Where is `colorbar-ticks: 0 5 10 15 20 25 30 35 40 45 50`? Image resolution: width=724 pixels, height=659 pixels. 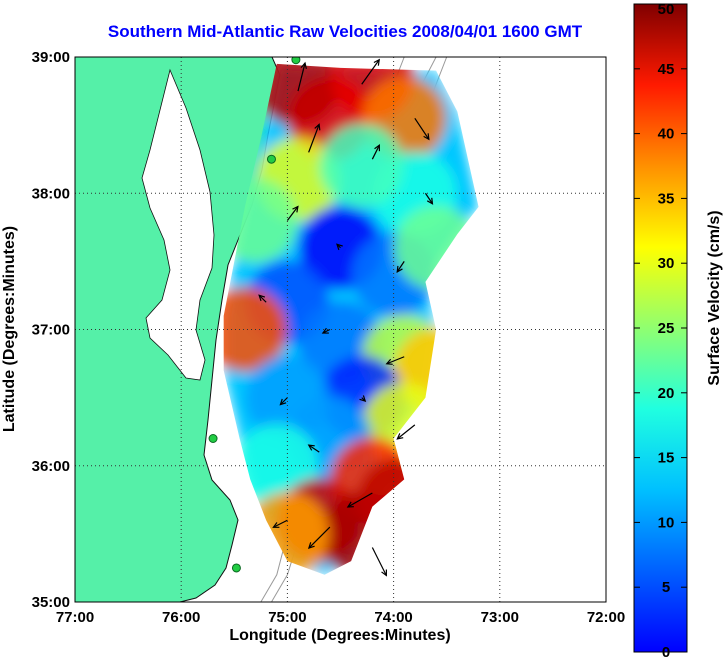
colorbar-ticks: 0 5 10 15 20 25 30 35 40 45 50 is located at coordinates (660, 330).